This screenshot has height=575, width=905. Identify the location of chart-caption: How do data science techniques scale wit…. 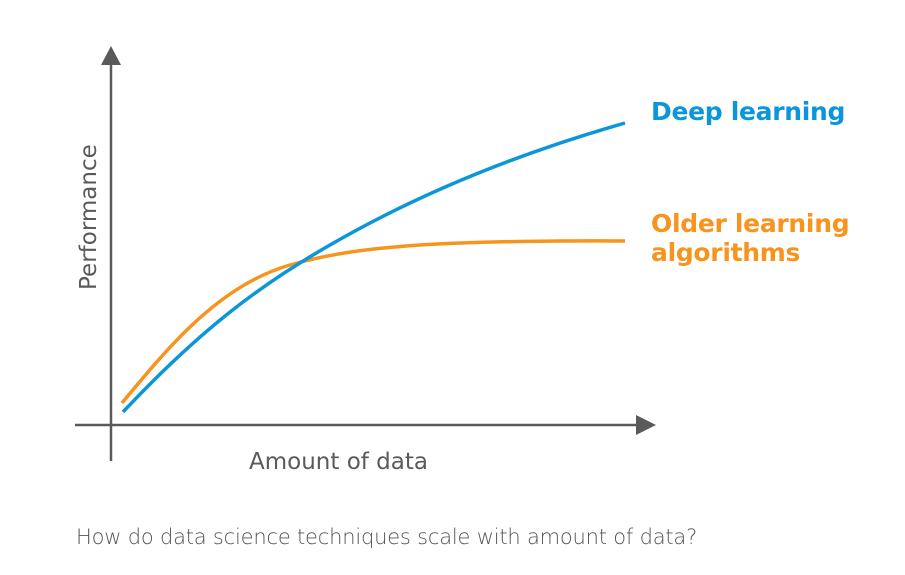
(387, 537).